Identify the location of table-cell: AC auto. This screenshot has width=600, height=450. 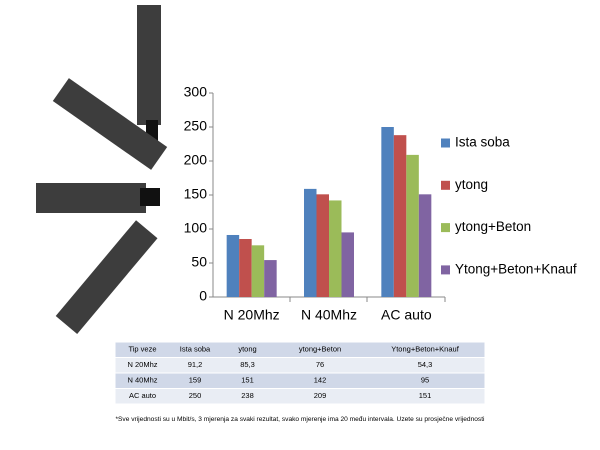
(142, 395).